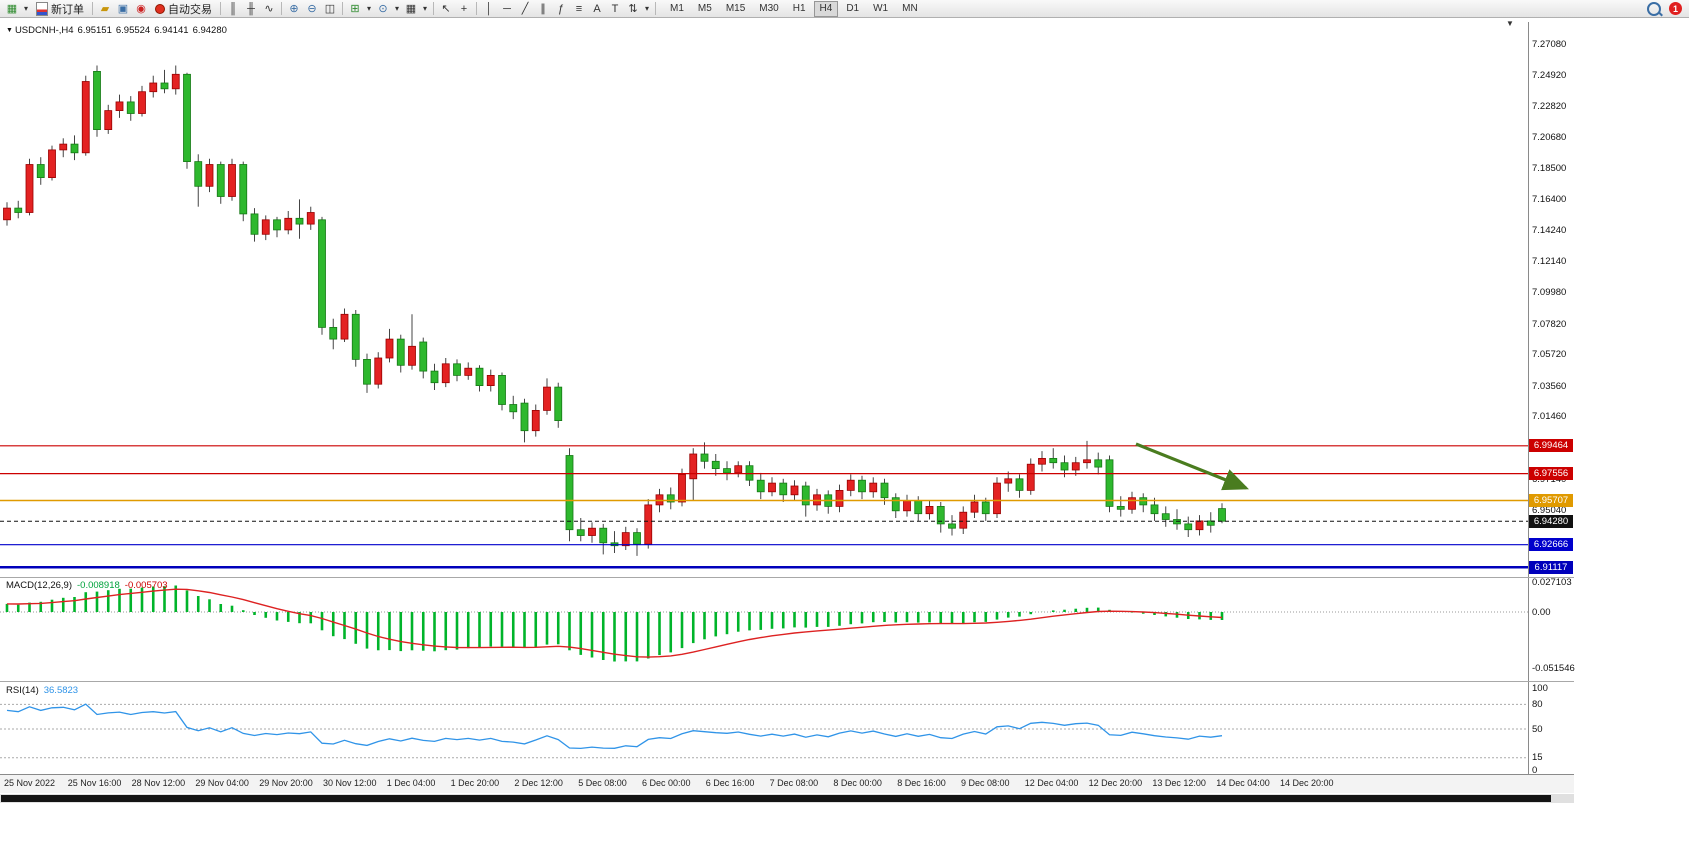 Image resolution: width=1689 pixels, height=858 pixels. Describe the element at coordinates (1549, 137) in the screenshot. I see `price-axis-label: 7.20680` at that location.